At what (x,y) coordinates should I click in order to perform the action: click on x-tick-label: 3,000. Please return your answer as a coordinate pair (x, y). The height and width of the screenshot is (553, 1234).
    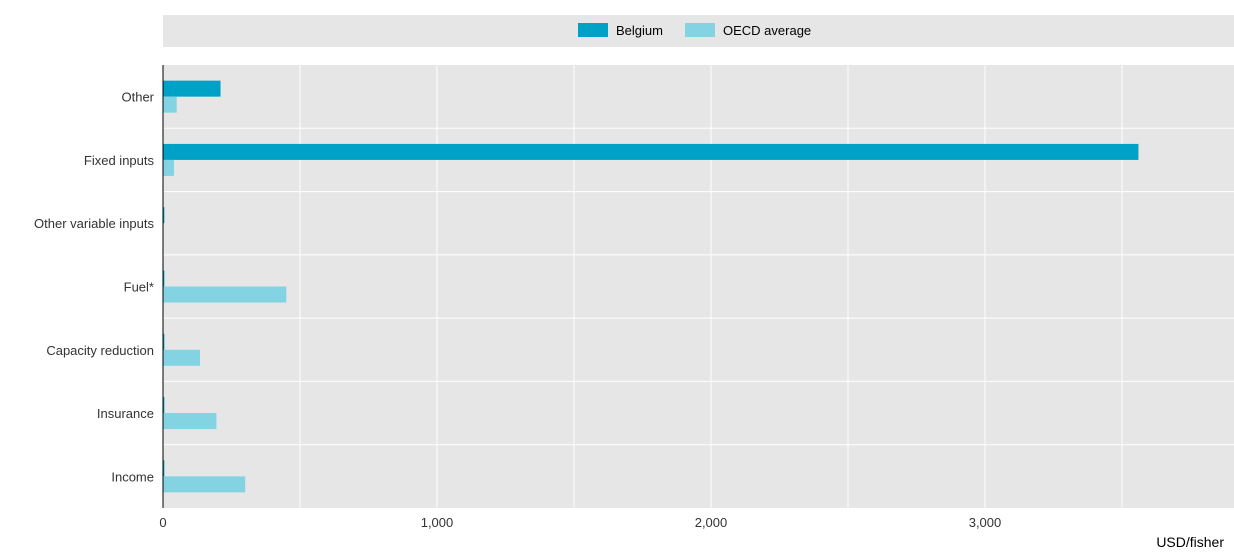
    Looking at the image, I should click on (985, 522).